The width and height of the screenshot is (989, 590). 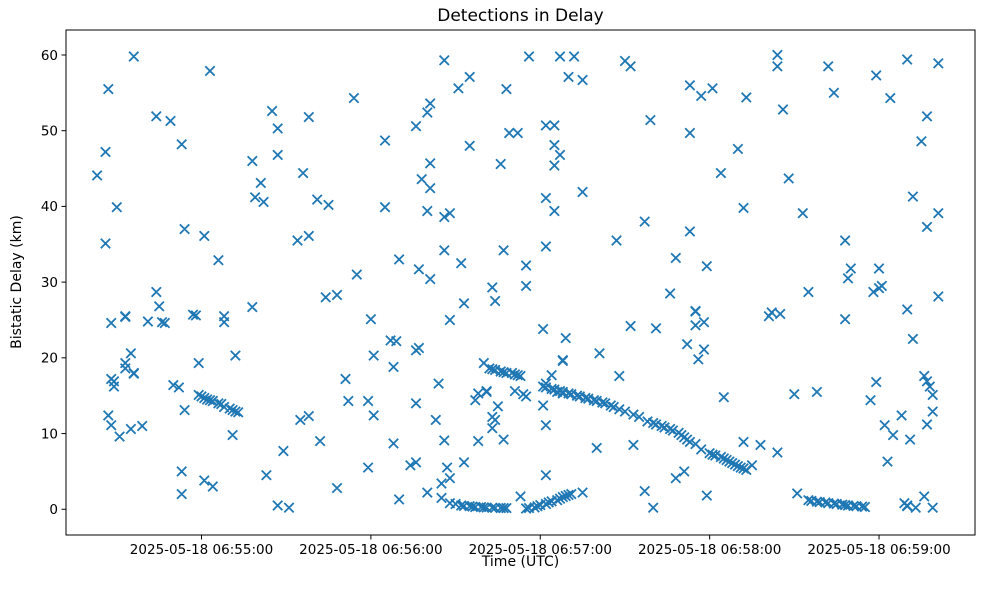 I want to click on x-tick-label: 2025-05-18 06:56:00, so click(x=370, y=550).